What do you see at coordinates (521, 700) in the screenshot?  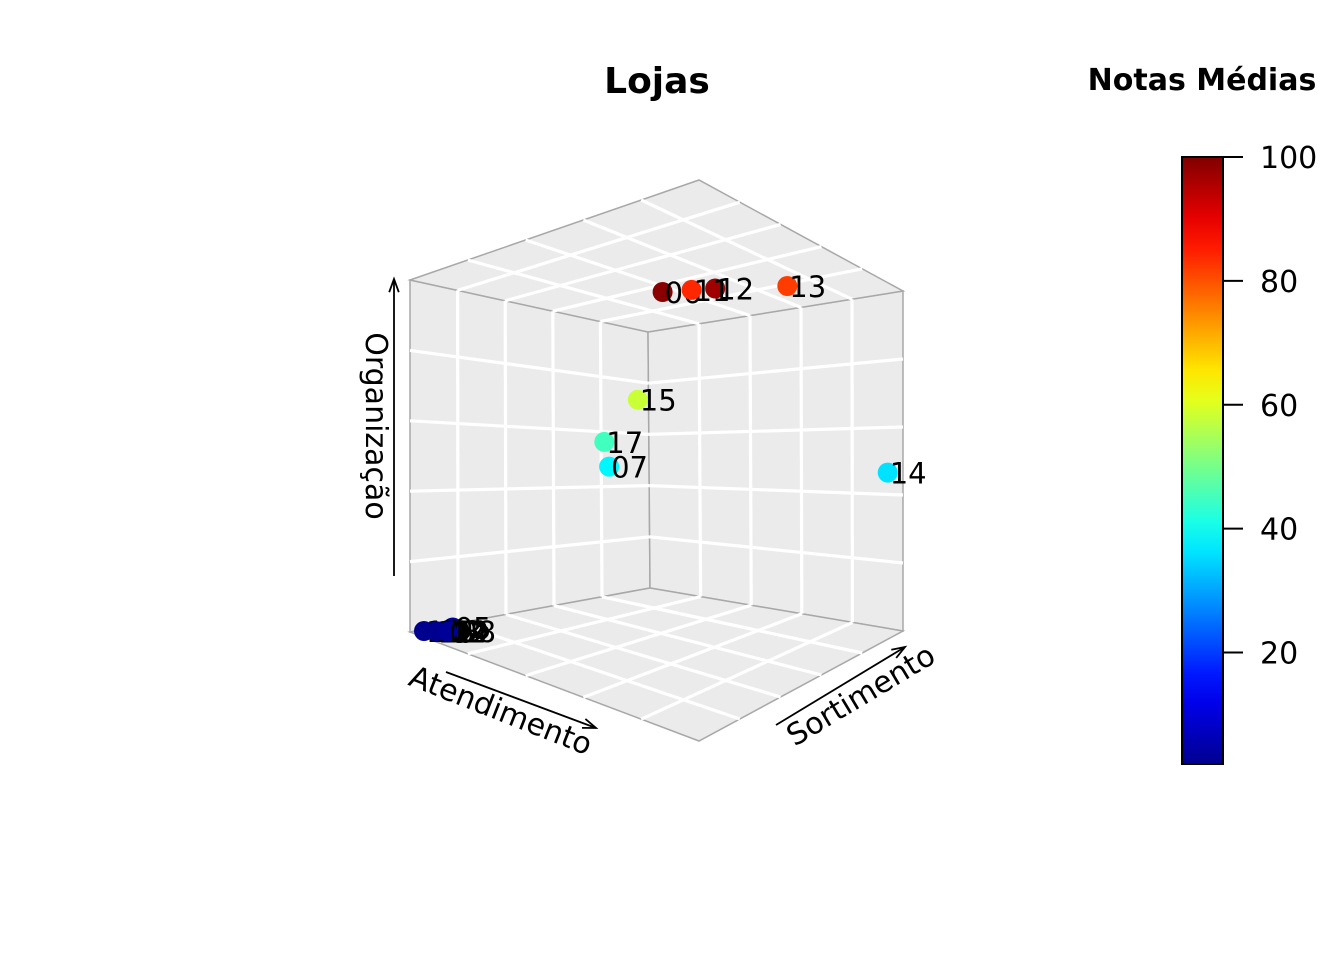 I see `x-axis-arrow` at bounding box center [521, 700].